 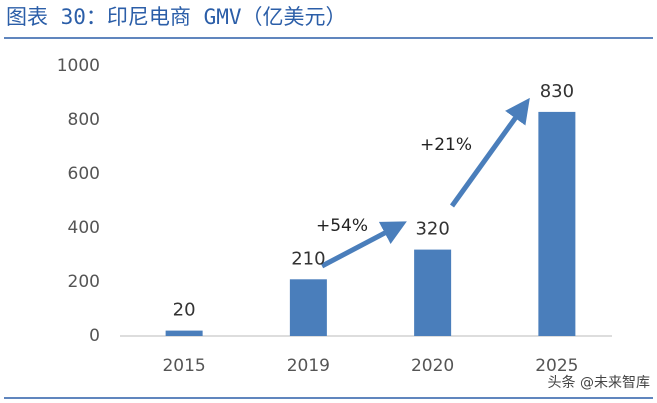 I want to click on value-label: 20, so click(x=184, y=310).